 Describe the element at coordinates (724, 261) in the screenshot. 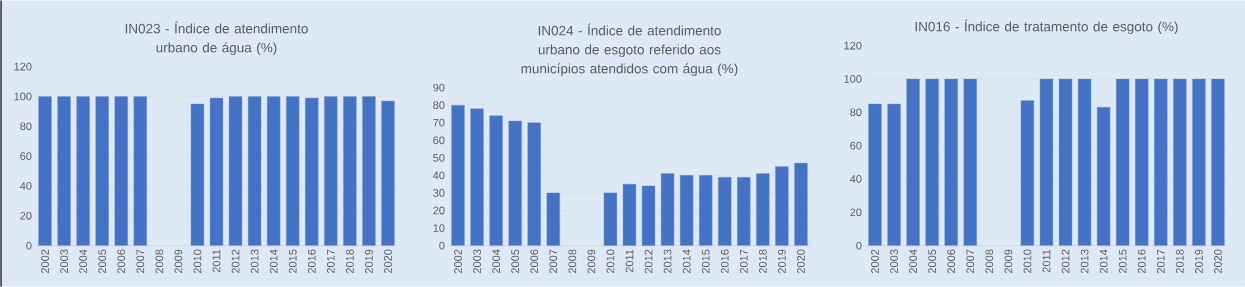

I see `x-tick-label: 2016` at that location.